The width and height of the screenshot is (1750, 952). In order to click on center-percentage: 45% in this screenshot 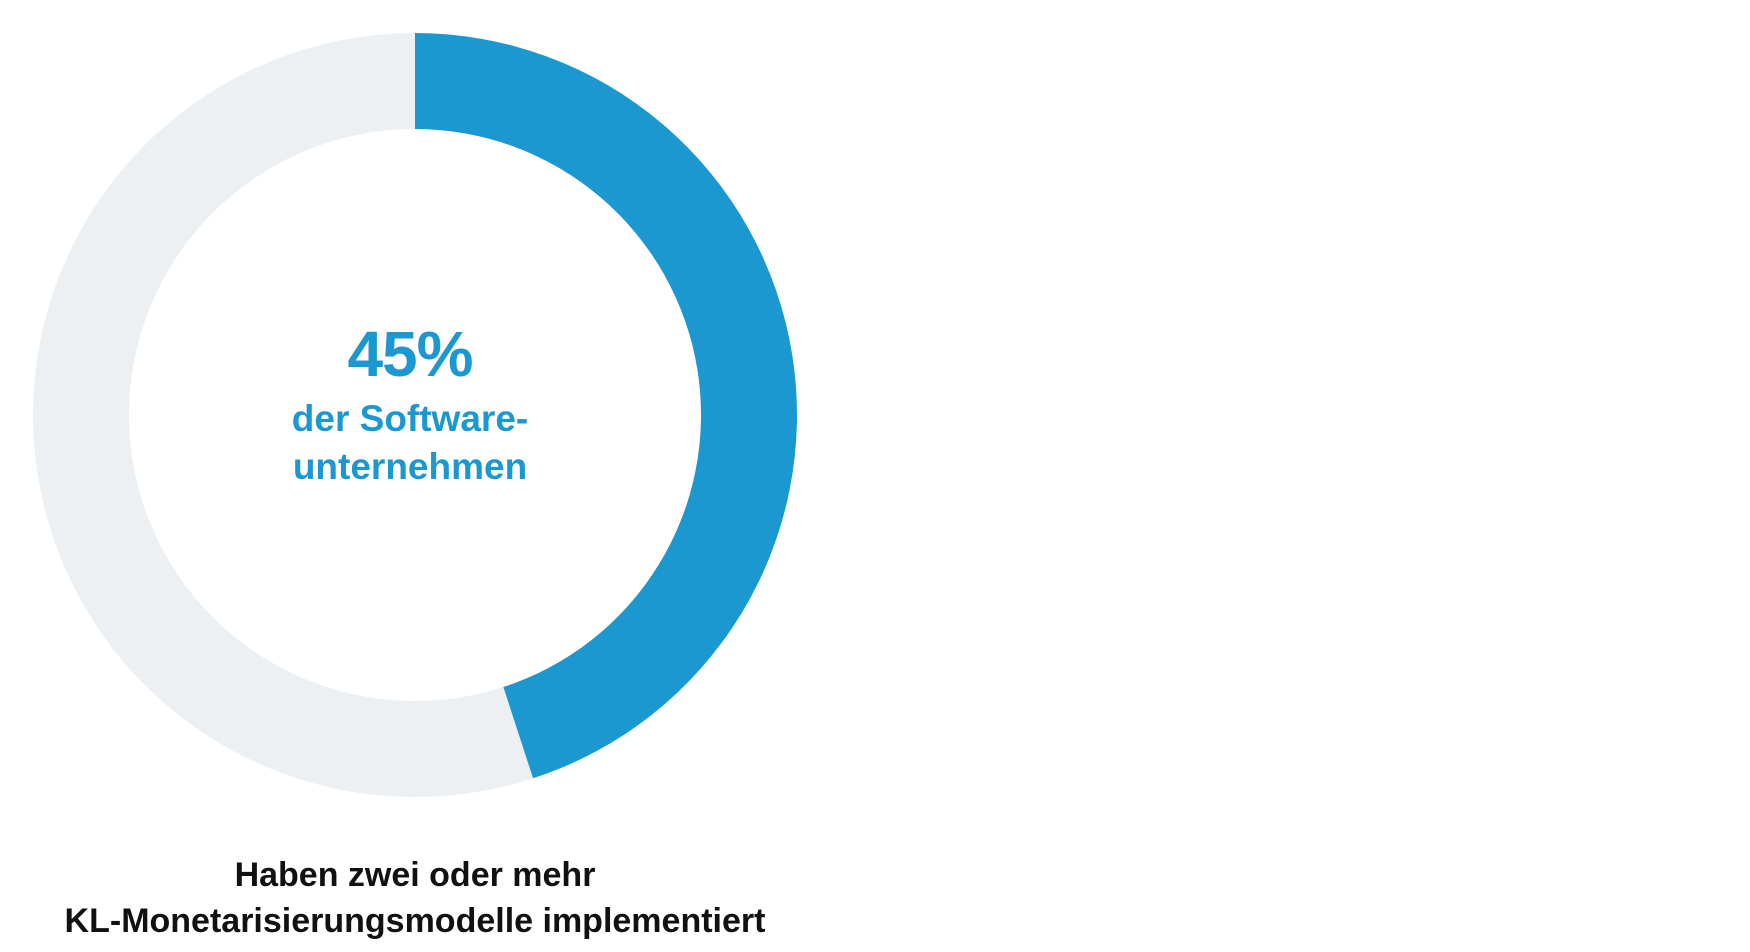, I will do `click(410, 354)`.